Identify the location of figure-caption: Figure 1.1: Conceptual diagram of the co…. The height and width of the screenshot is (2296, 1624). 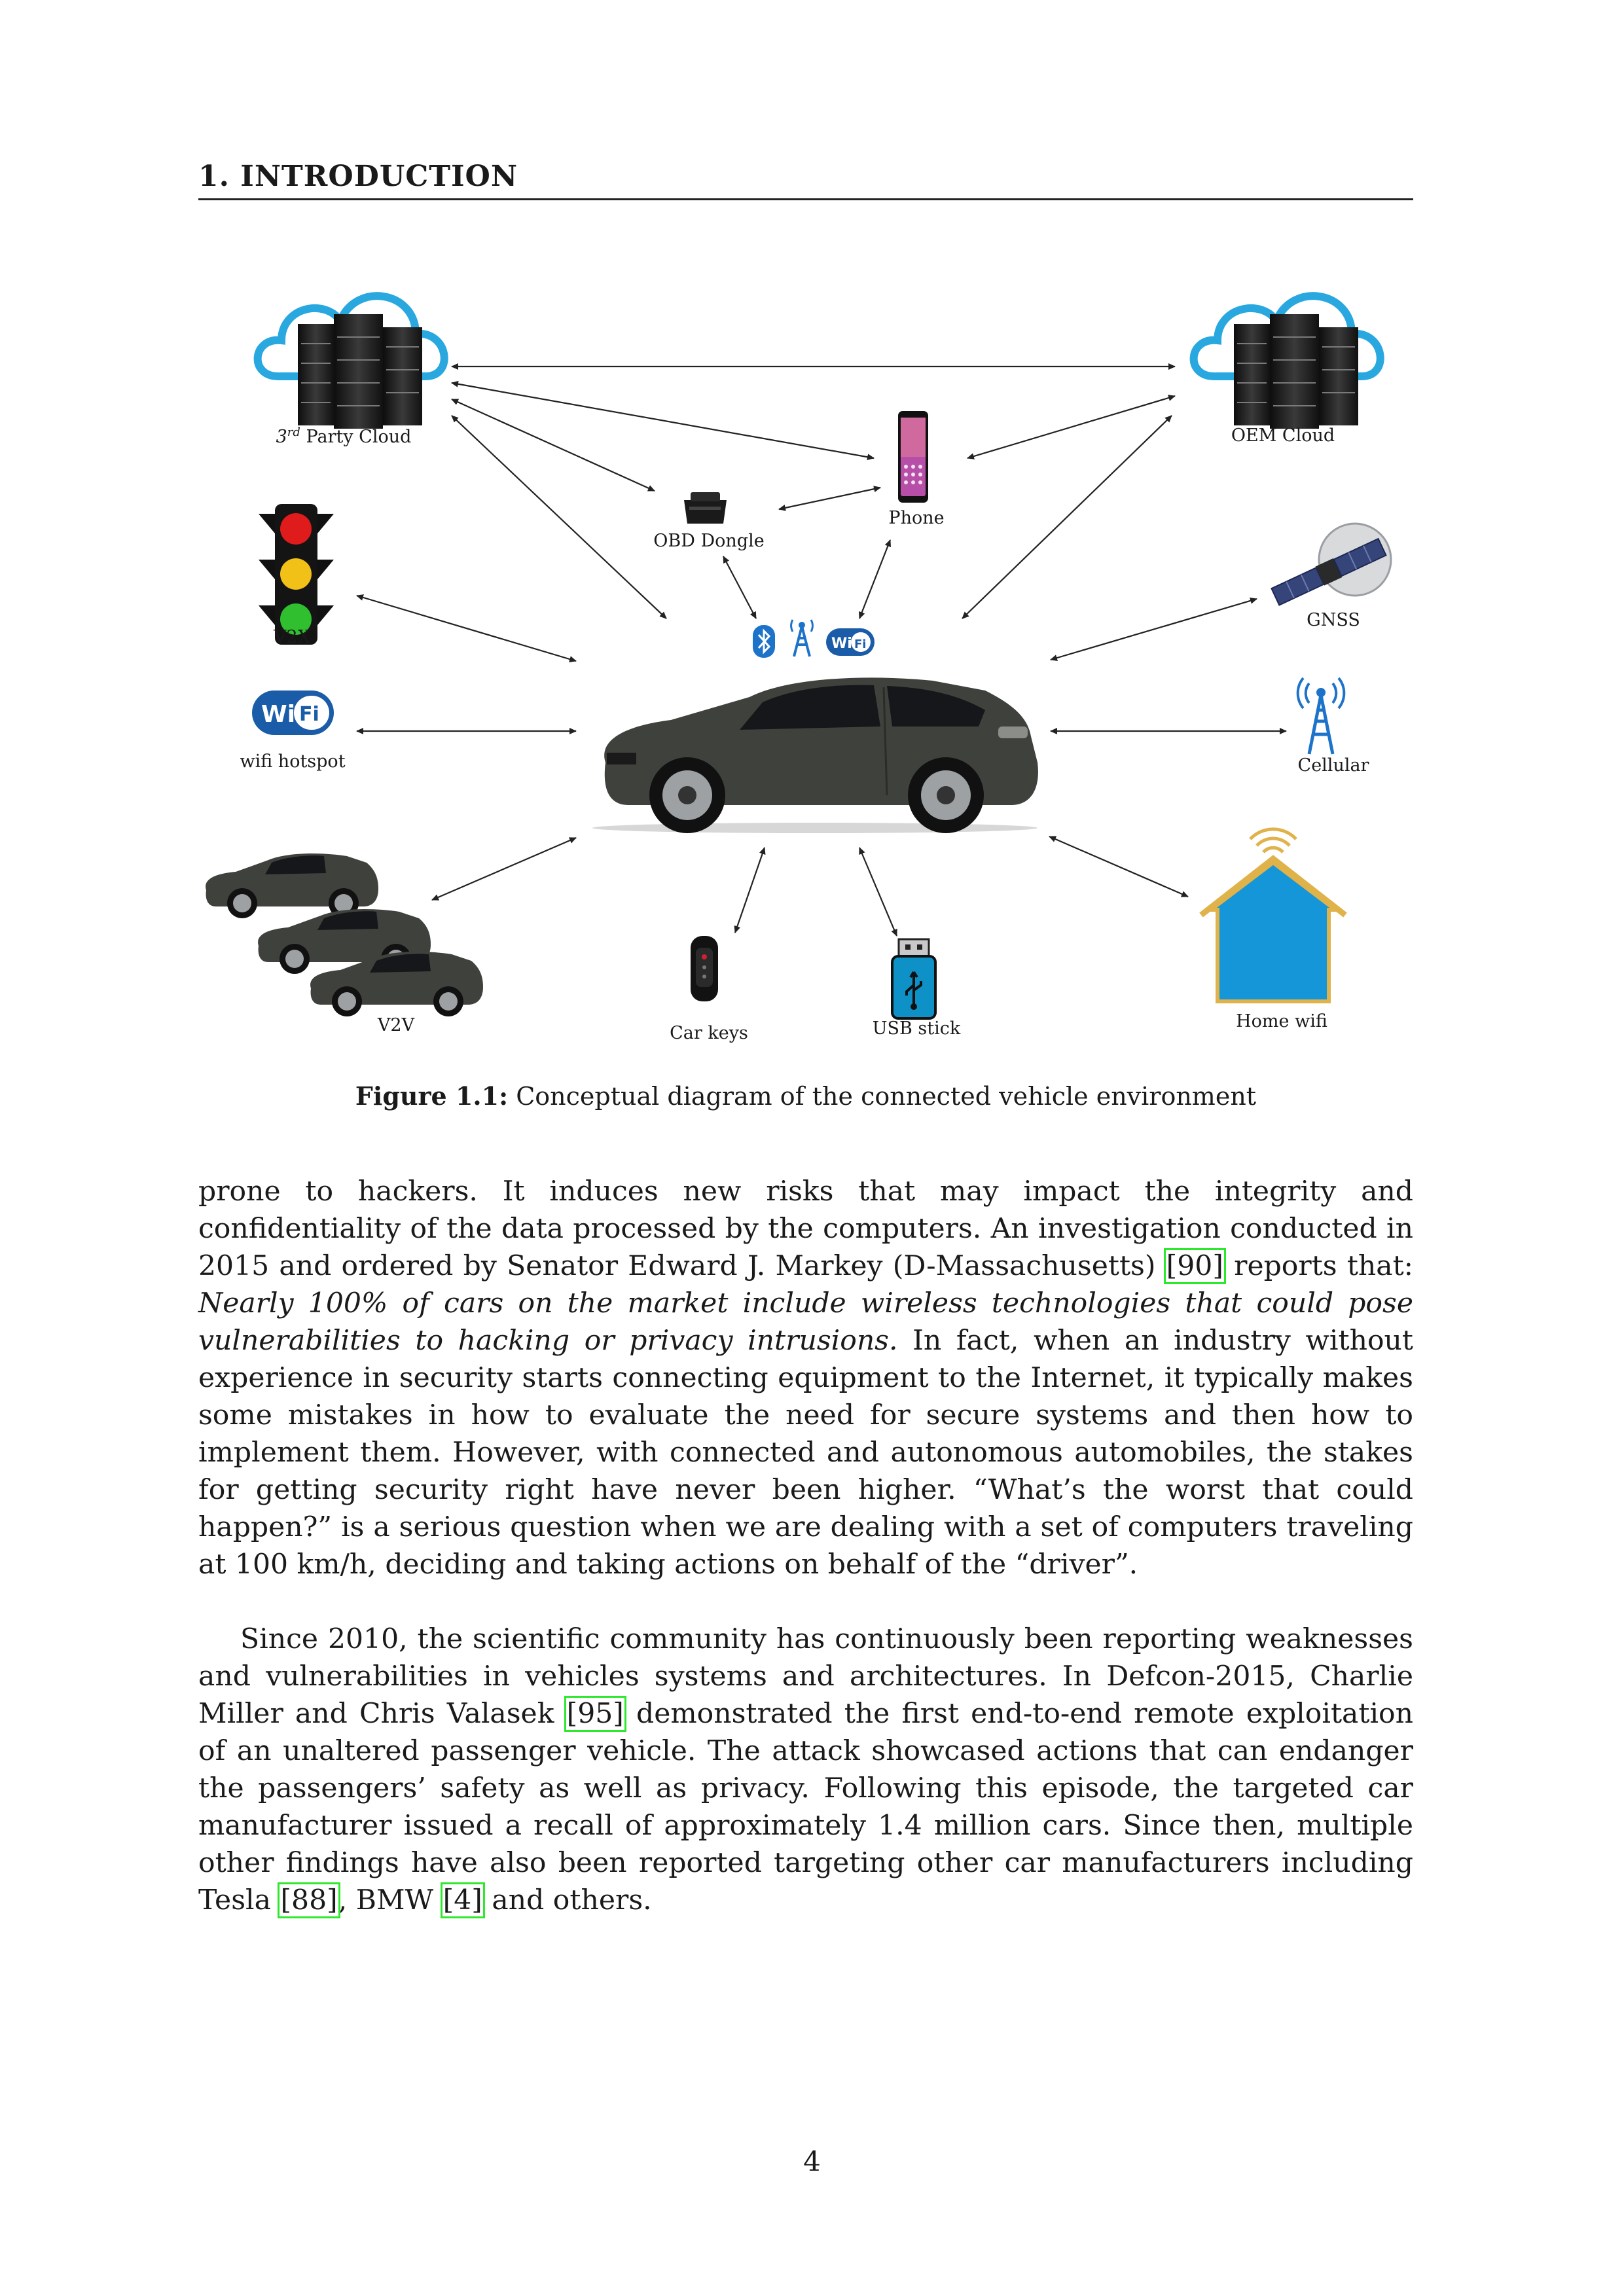
(805, 1096).